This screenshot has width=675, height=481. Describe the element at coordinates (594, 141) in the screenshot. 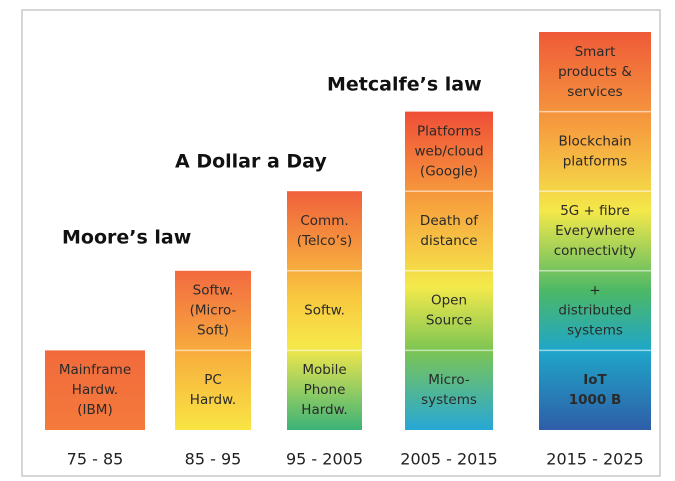

I see `cell-text: Blockchain` at that location.